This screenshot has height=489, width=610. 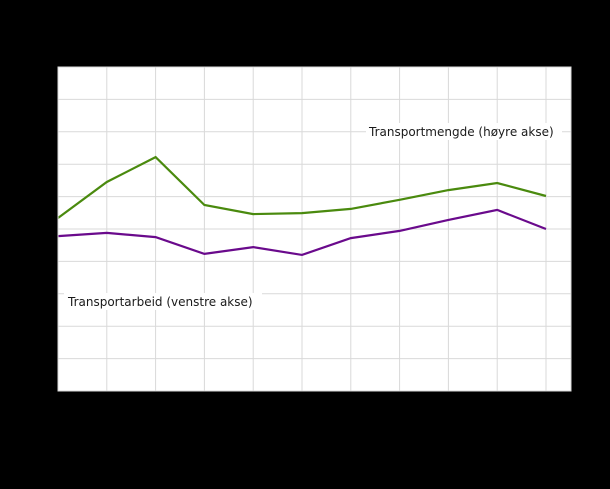 I want to click on line-transportmengde, so click(x=302, y=187).